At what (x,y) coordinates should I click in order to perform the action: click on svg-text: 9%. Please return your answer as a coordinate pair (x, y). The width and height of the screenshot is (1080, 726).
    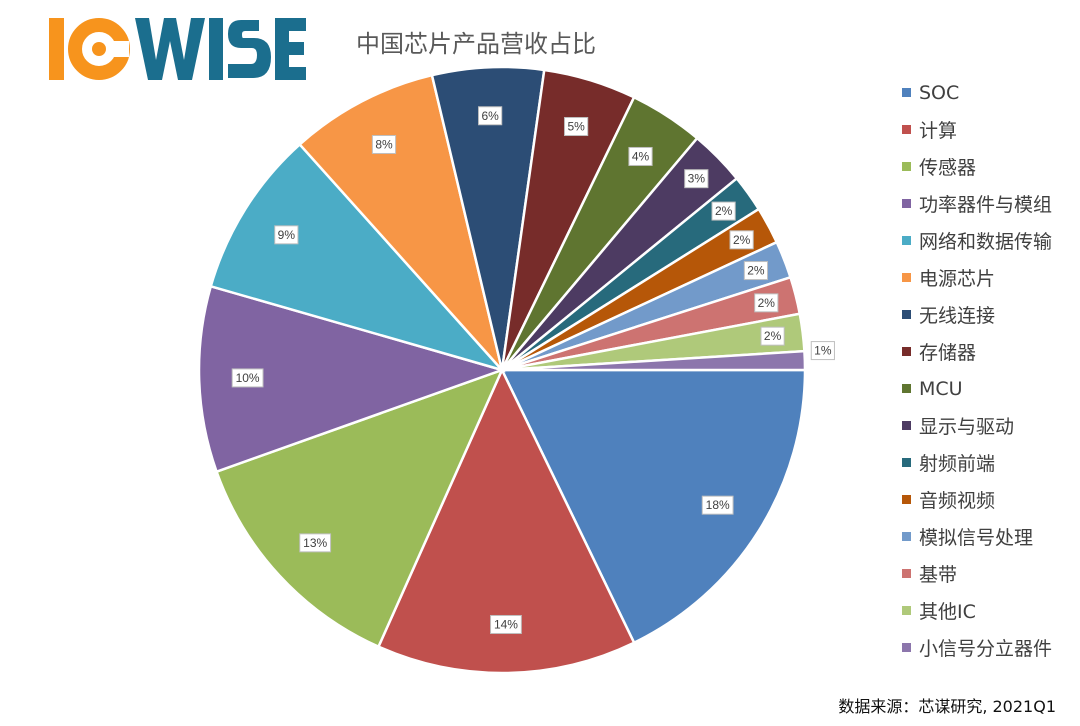
    Looking at the image, I should click on (287, 235).